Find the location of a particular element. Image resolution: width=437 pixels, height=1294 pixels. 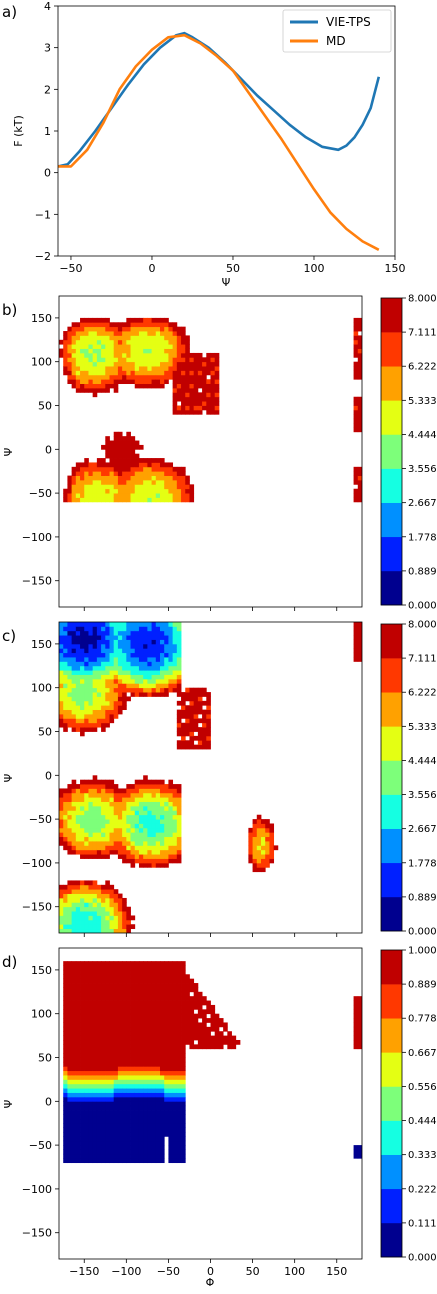

y-tick-label: −2 is located at coordinates (43, 256).